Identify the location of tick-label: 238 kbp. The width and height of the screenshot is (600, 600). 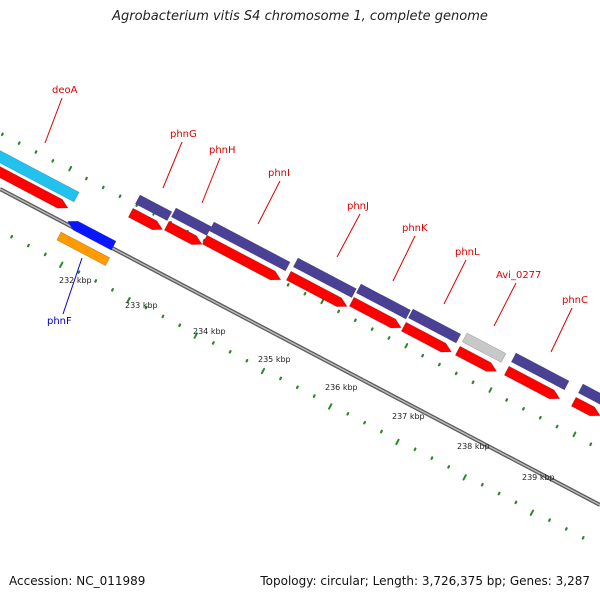
(473, 446).